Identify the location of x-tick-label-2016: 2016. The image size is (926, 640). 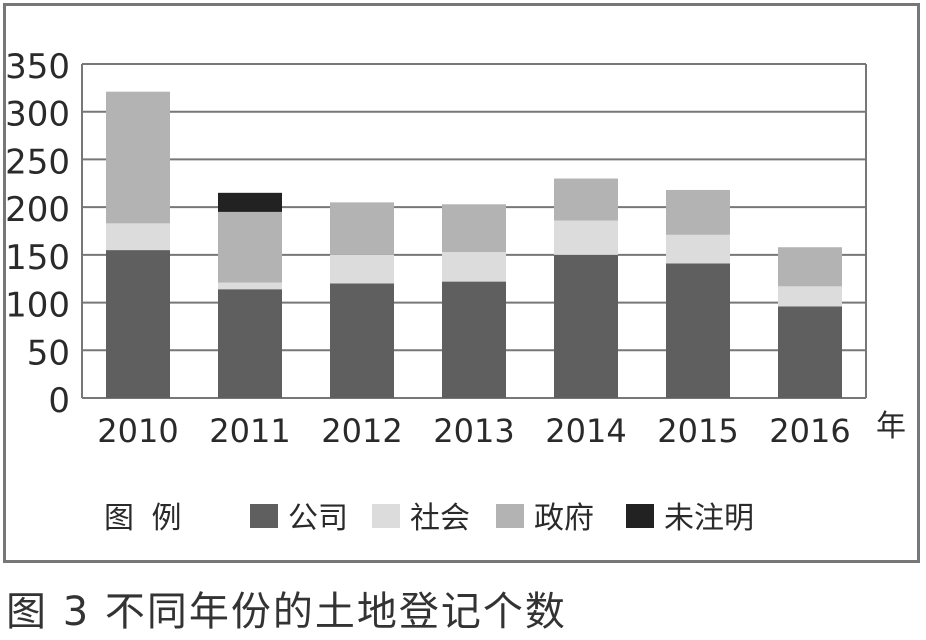
(809, 431).